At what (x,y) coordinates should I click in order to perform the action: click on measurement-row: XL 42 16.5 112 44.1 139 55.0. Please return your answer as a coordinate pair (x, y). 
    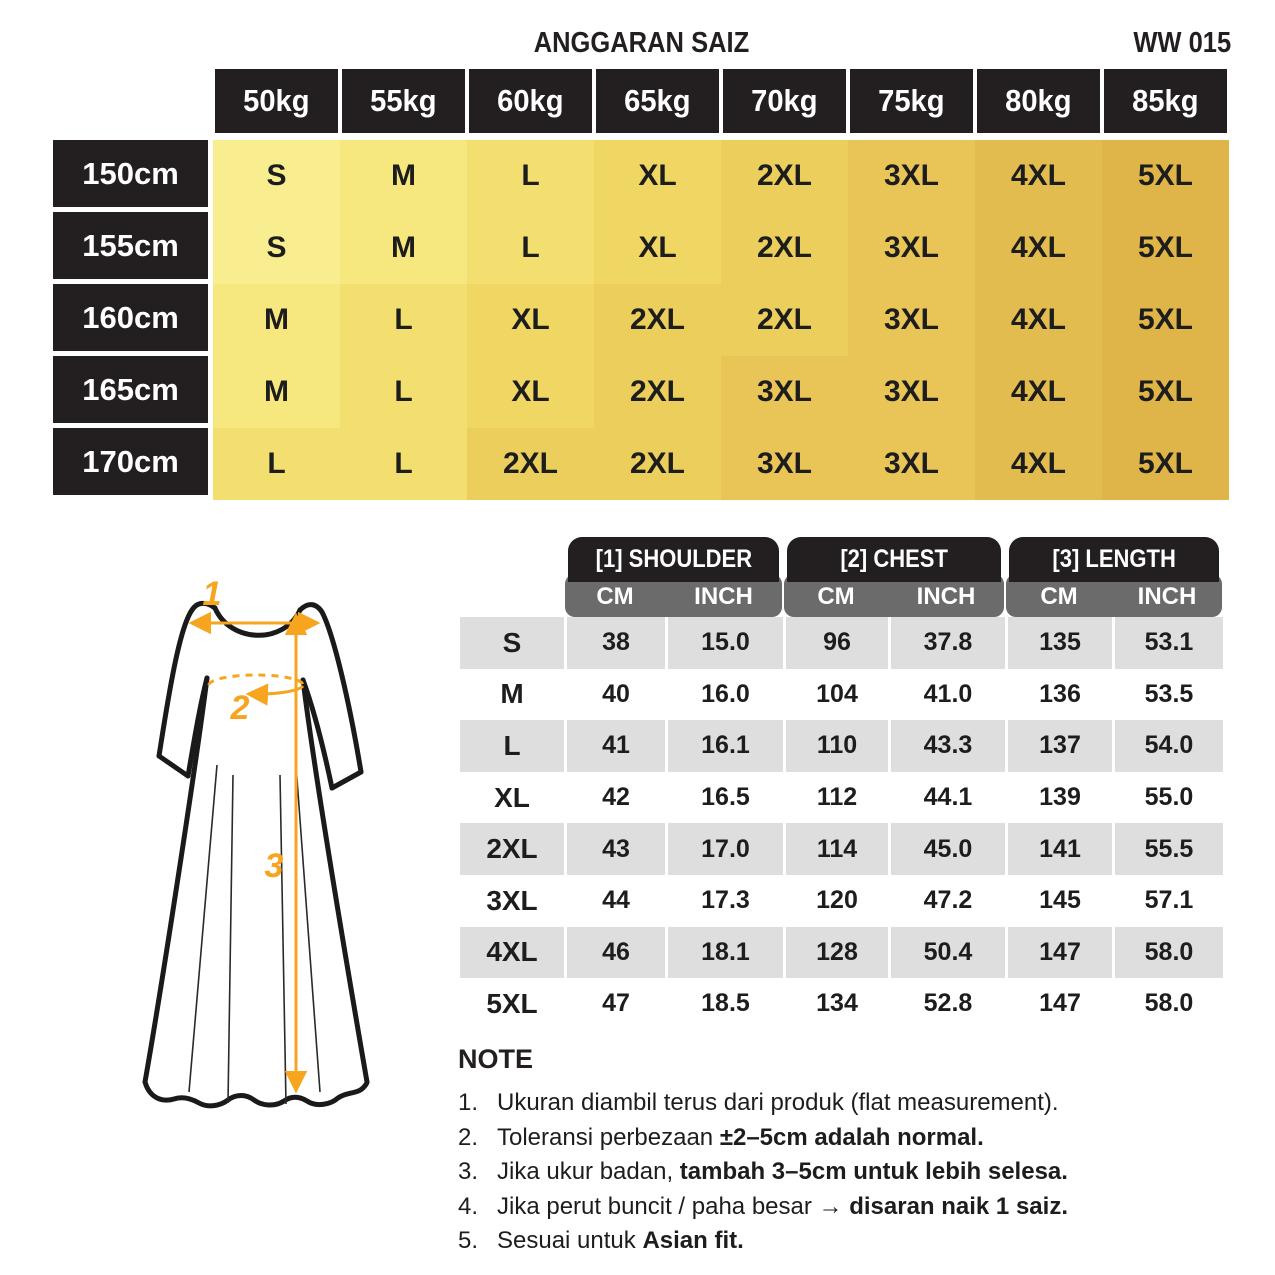
    Looking at the image, I should click on (841, 797).